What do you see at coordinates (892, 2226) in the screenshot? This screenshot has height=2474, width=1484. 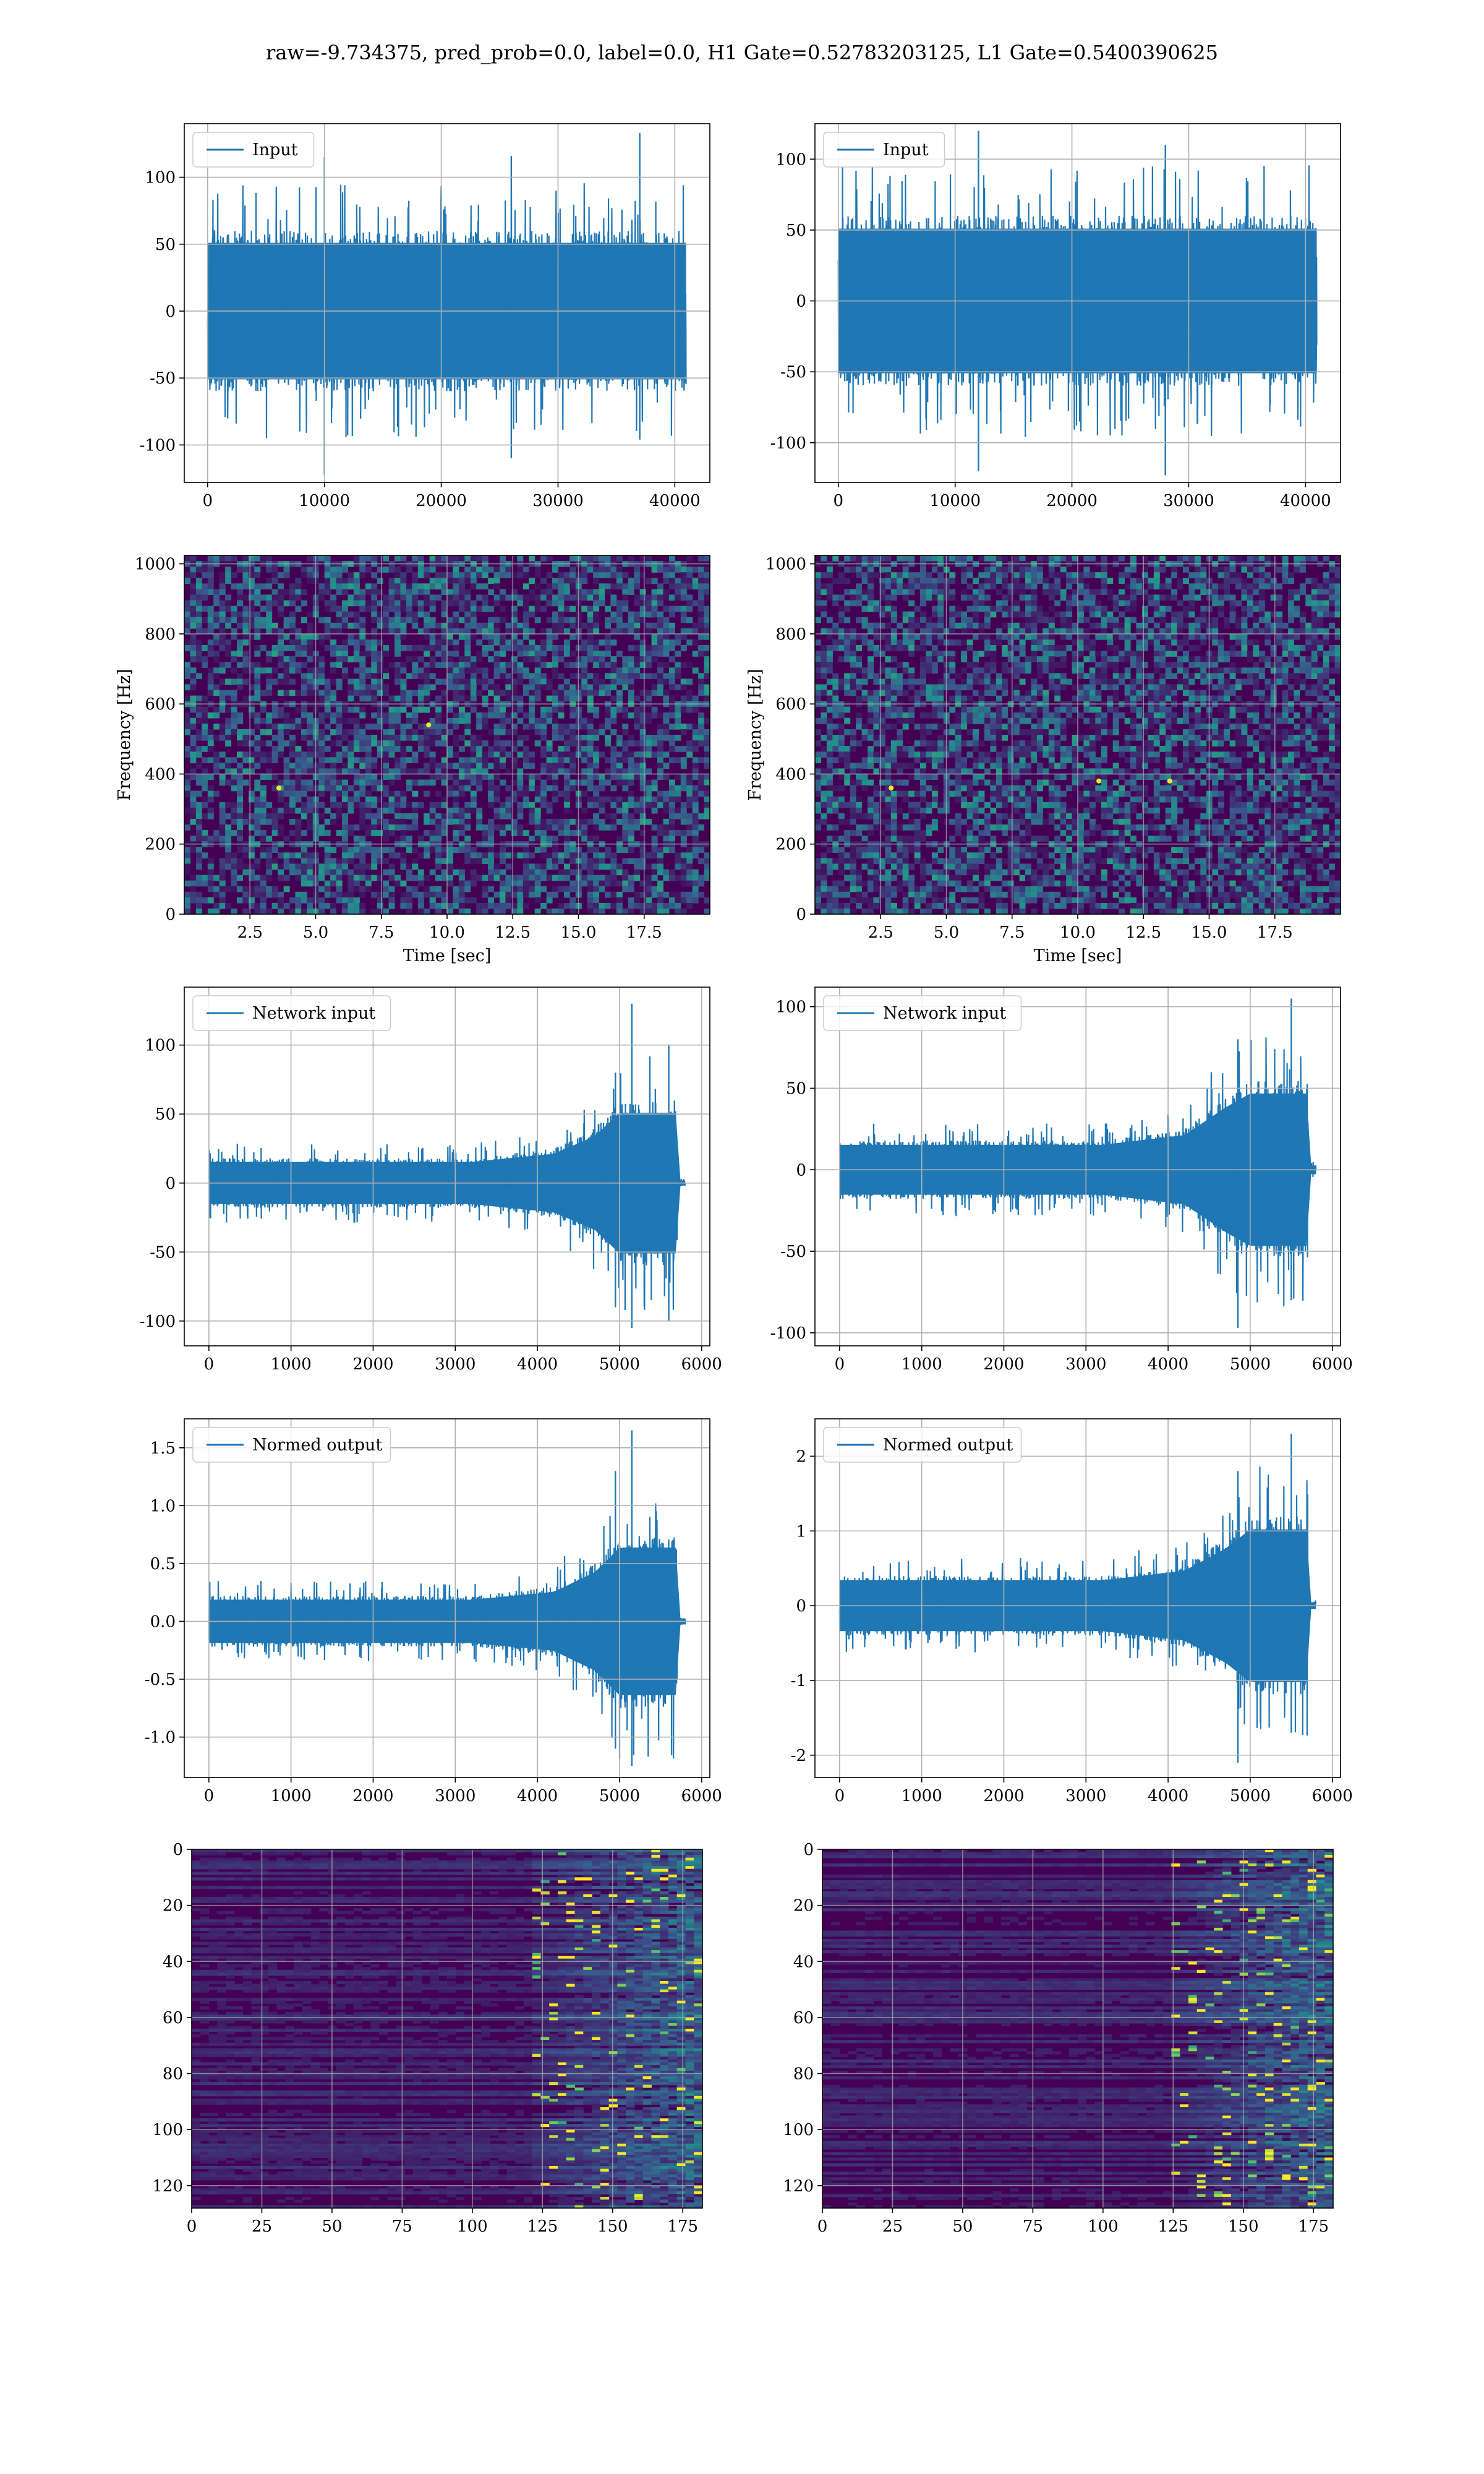 I see `x-tick-label: 25` at bounding box center [892, 2226].